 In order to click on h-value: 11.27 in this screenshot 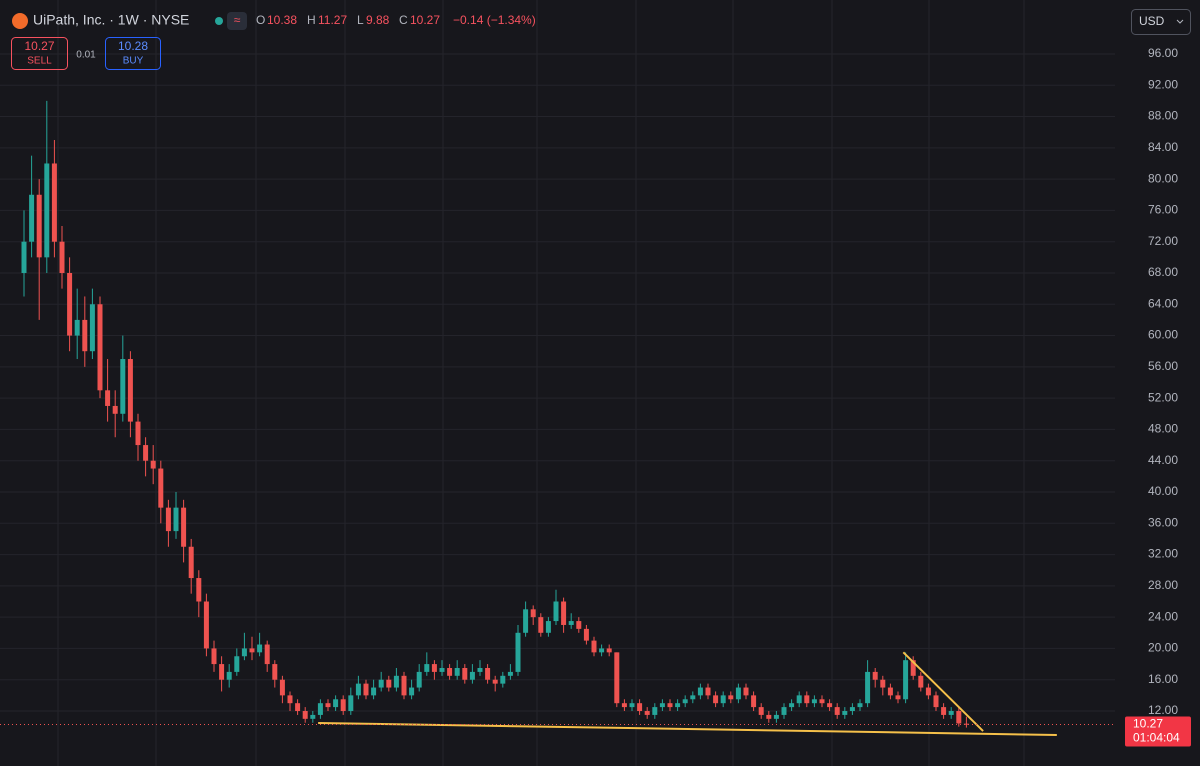, I will do `click(332, 20)`.